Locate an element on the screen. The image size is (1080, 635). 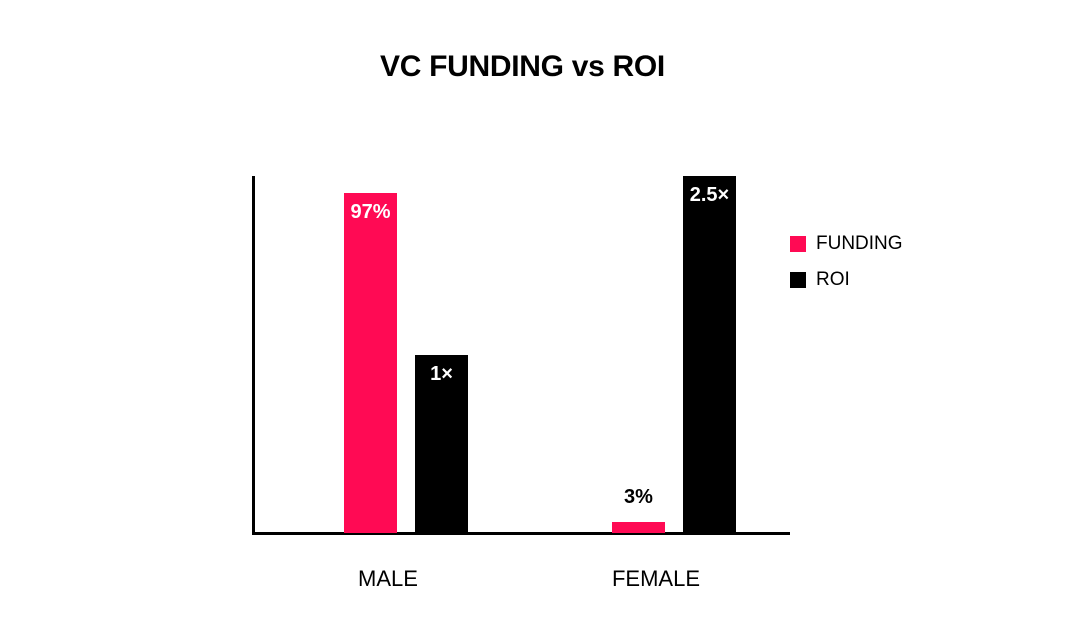
bar-value-label: 97% is located at coordinates (370, 212).